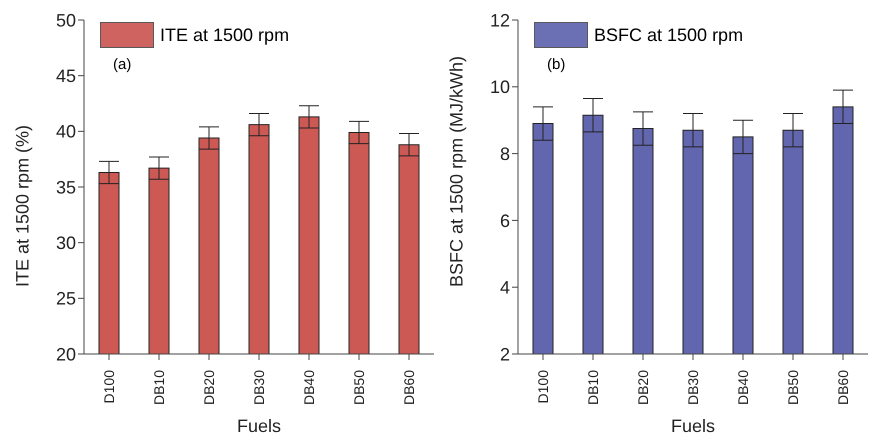  What do you see at coordinates (456, 171) in the screenshot?
I see `y-axis-title: BSFC at 1500 rpm (MJ/kWh)` at bounding box center [456, 171].